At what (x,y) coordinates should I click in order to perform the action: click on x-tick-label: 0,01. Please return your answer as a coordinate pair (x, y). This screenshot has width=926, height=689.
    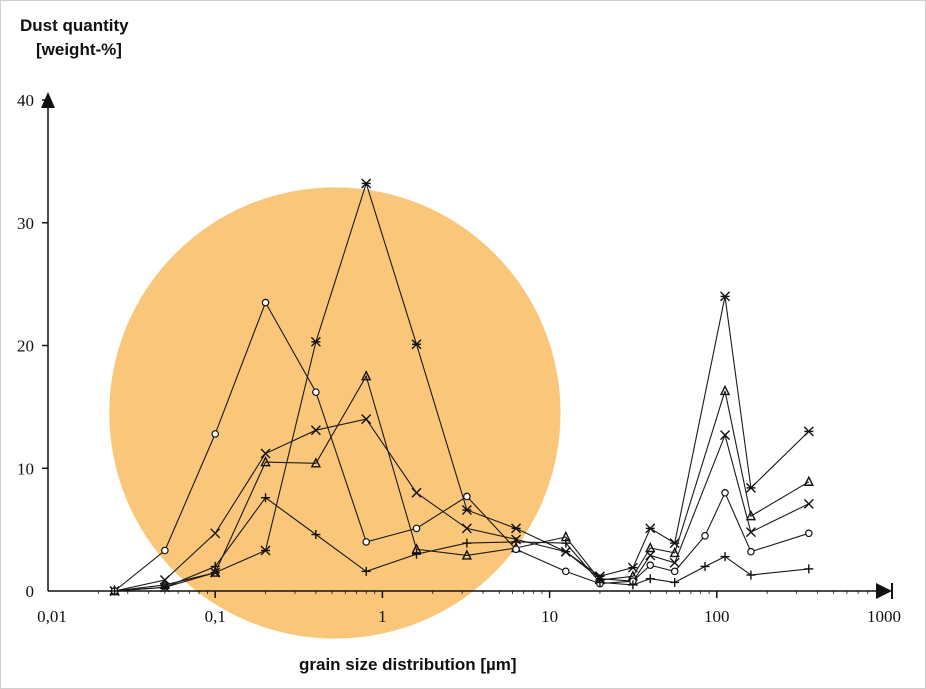
    Looking at the image, I should click on (52, 616).